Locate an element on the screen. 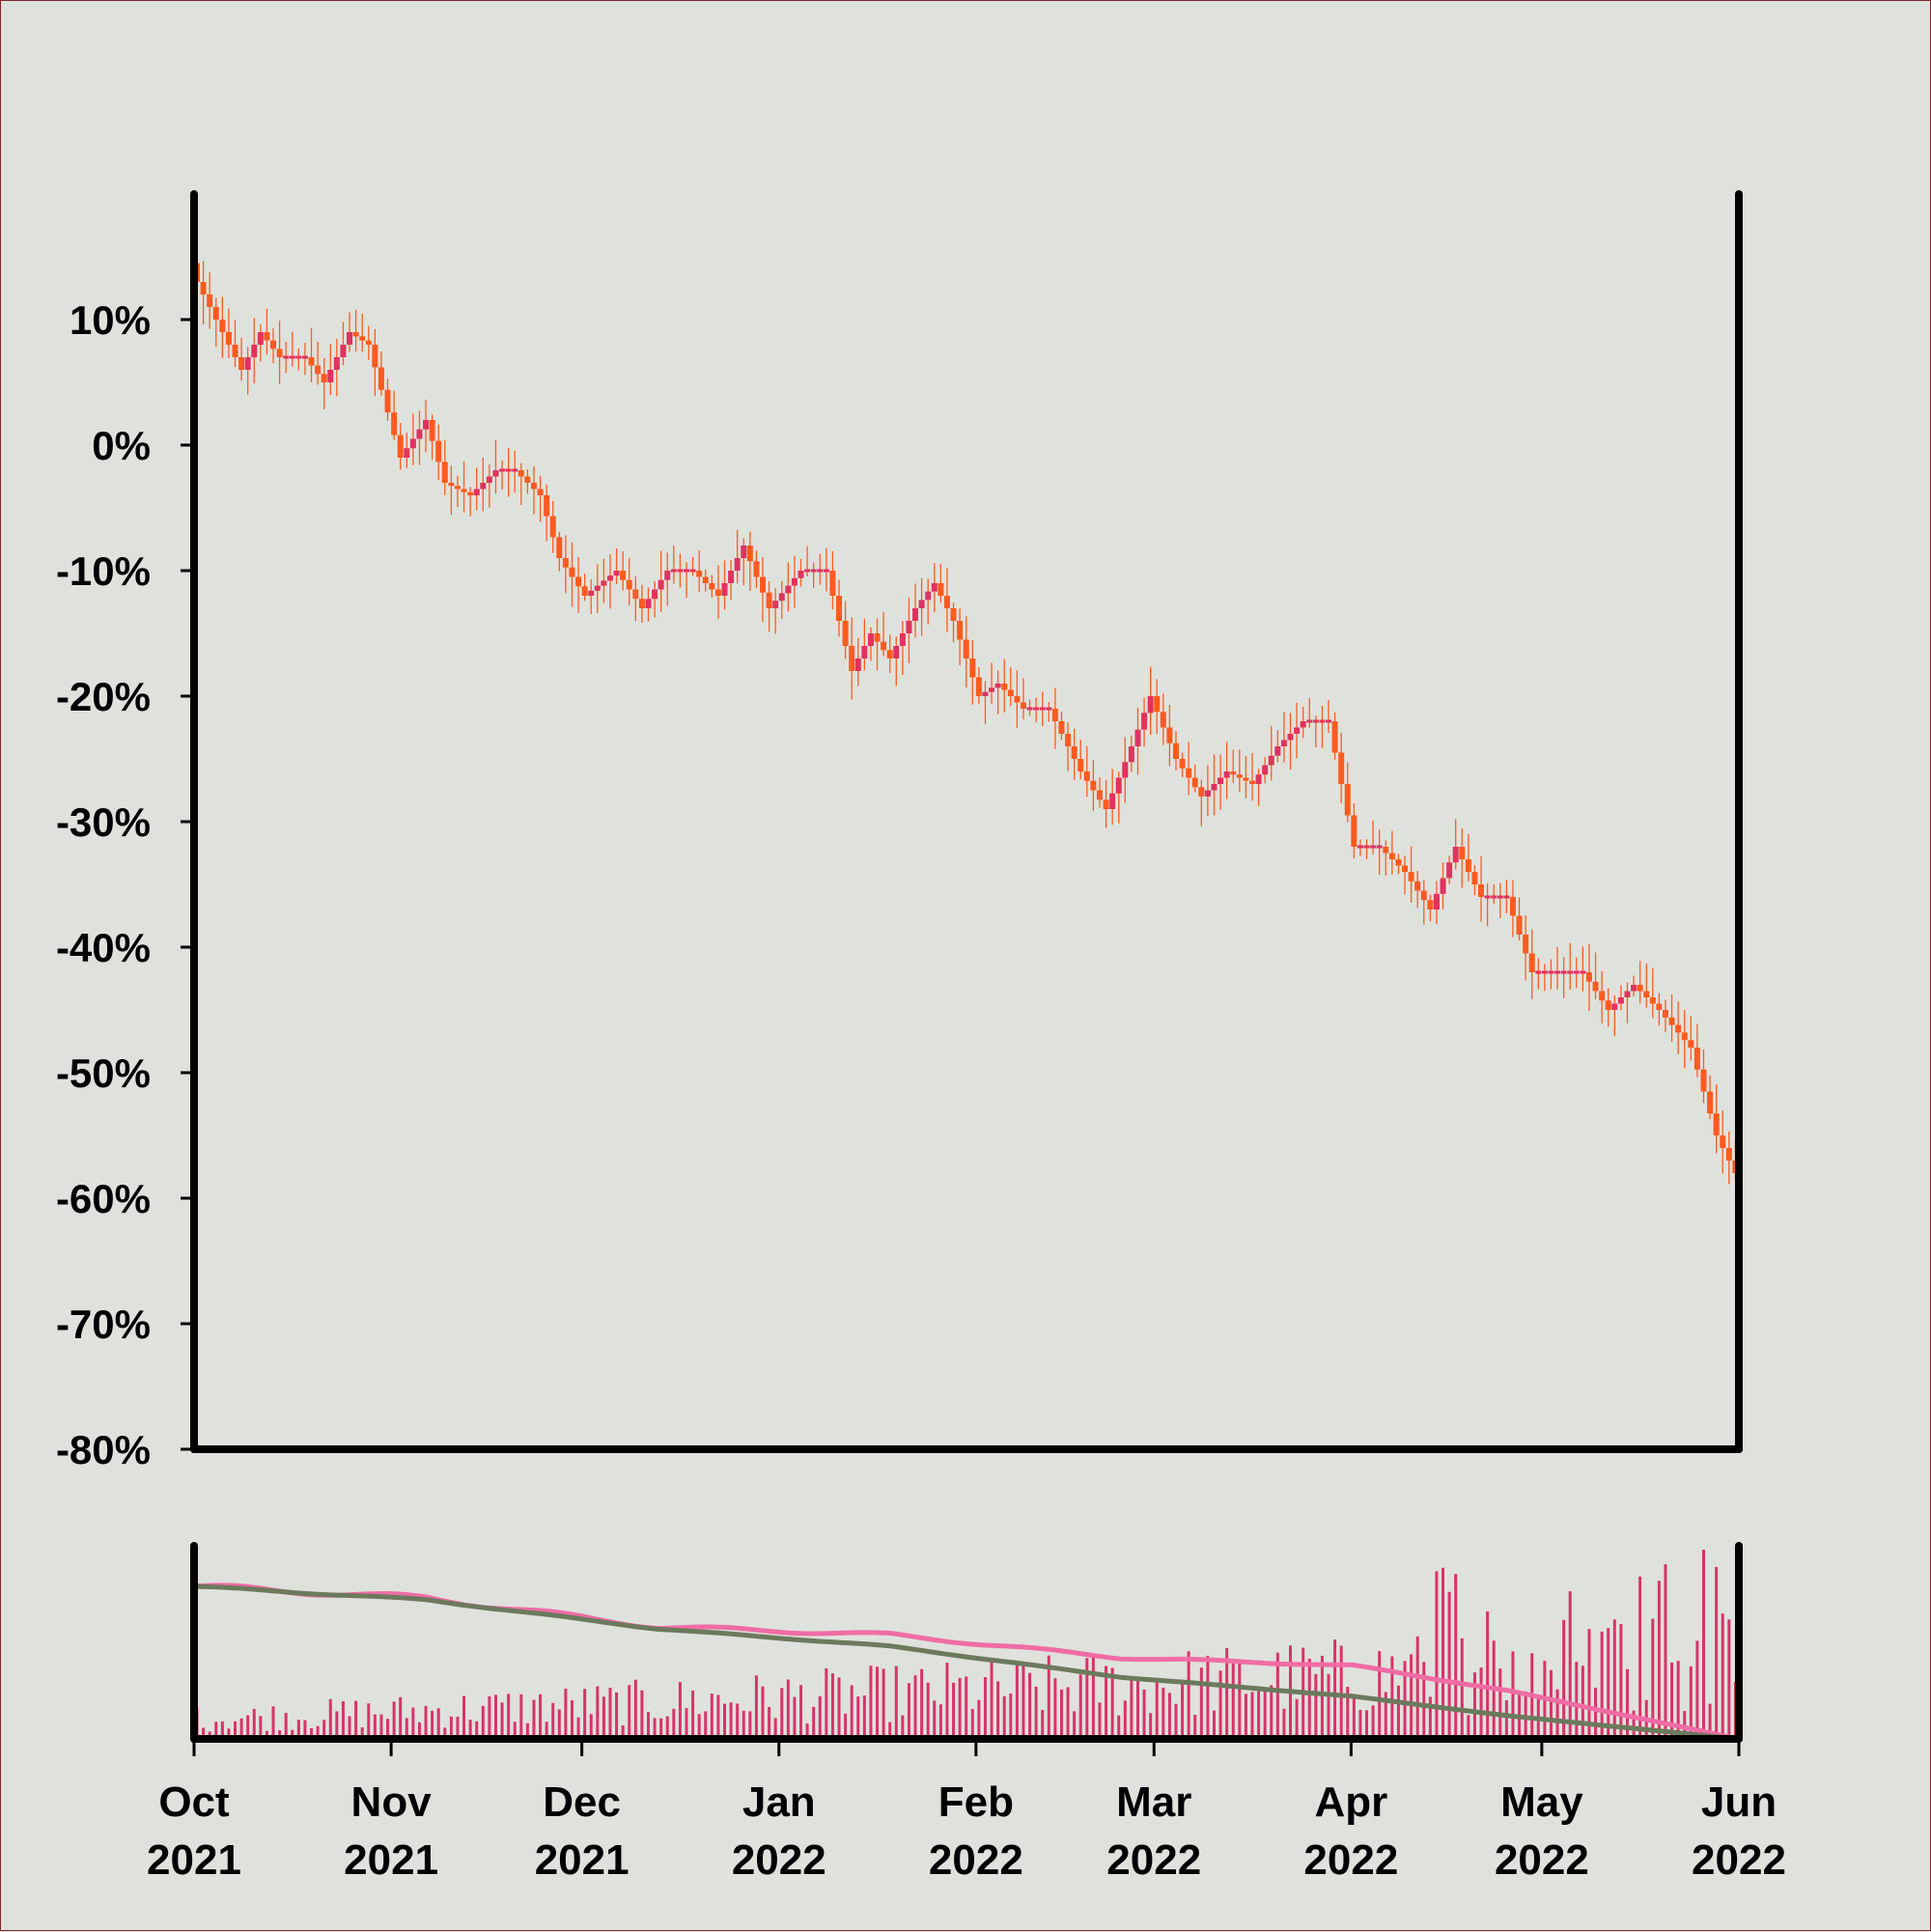 The image size is (1931, 1932). x-tick-month-label: Dec is located at coordinates (582, 1802).